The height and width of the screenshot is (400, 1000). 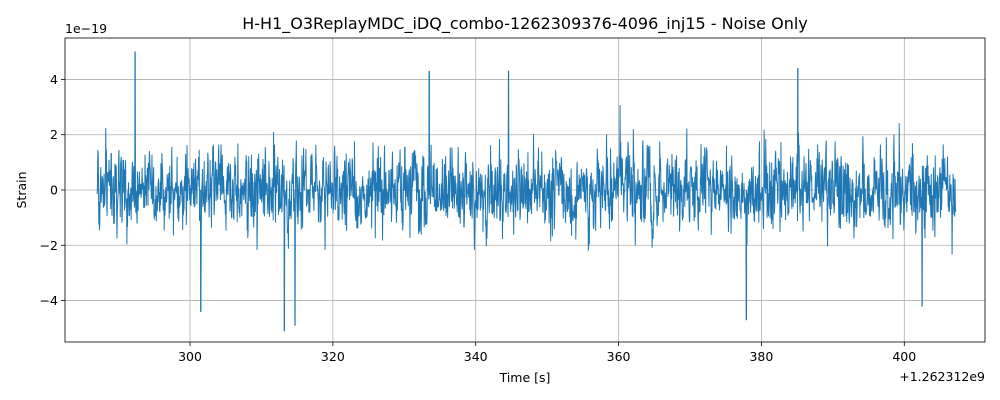 What do you see at coordinates (525, 377) in the screenshot?
I see `x-axis-title: Time [s]` at bounding box center [525, 377].